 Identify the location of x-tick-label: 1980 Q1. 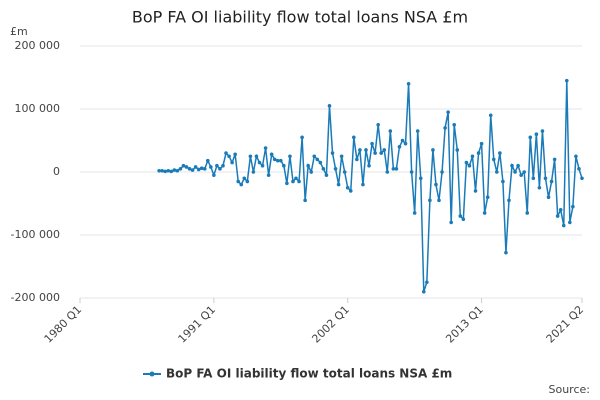
(63, 324).